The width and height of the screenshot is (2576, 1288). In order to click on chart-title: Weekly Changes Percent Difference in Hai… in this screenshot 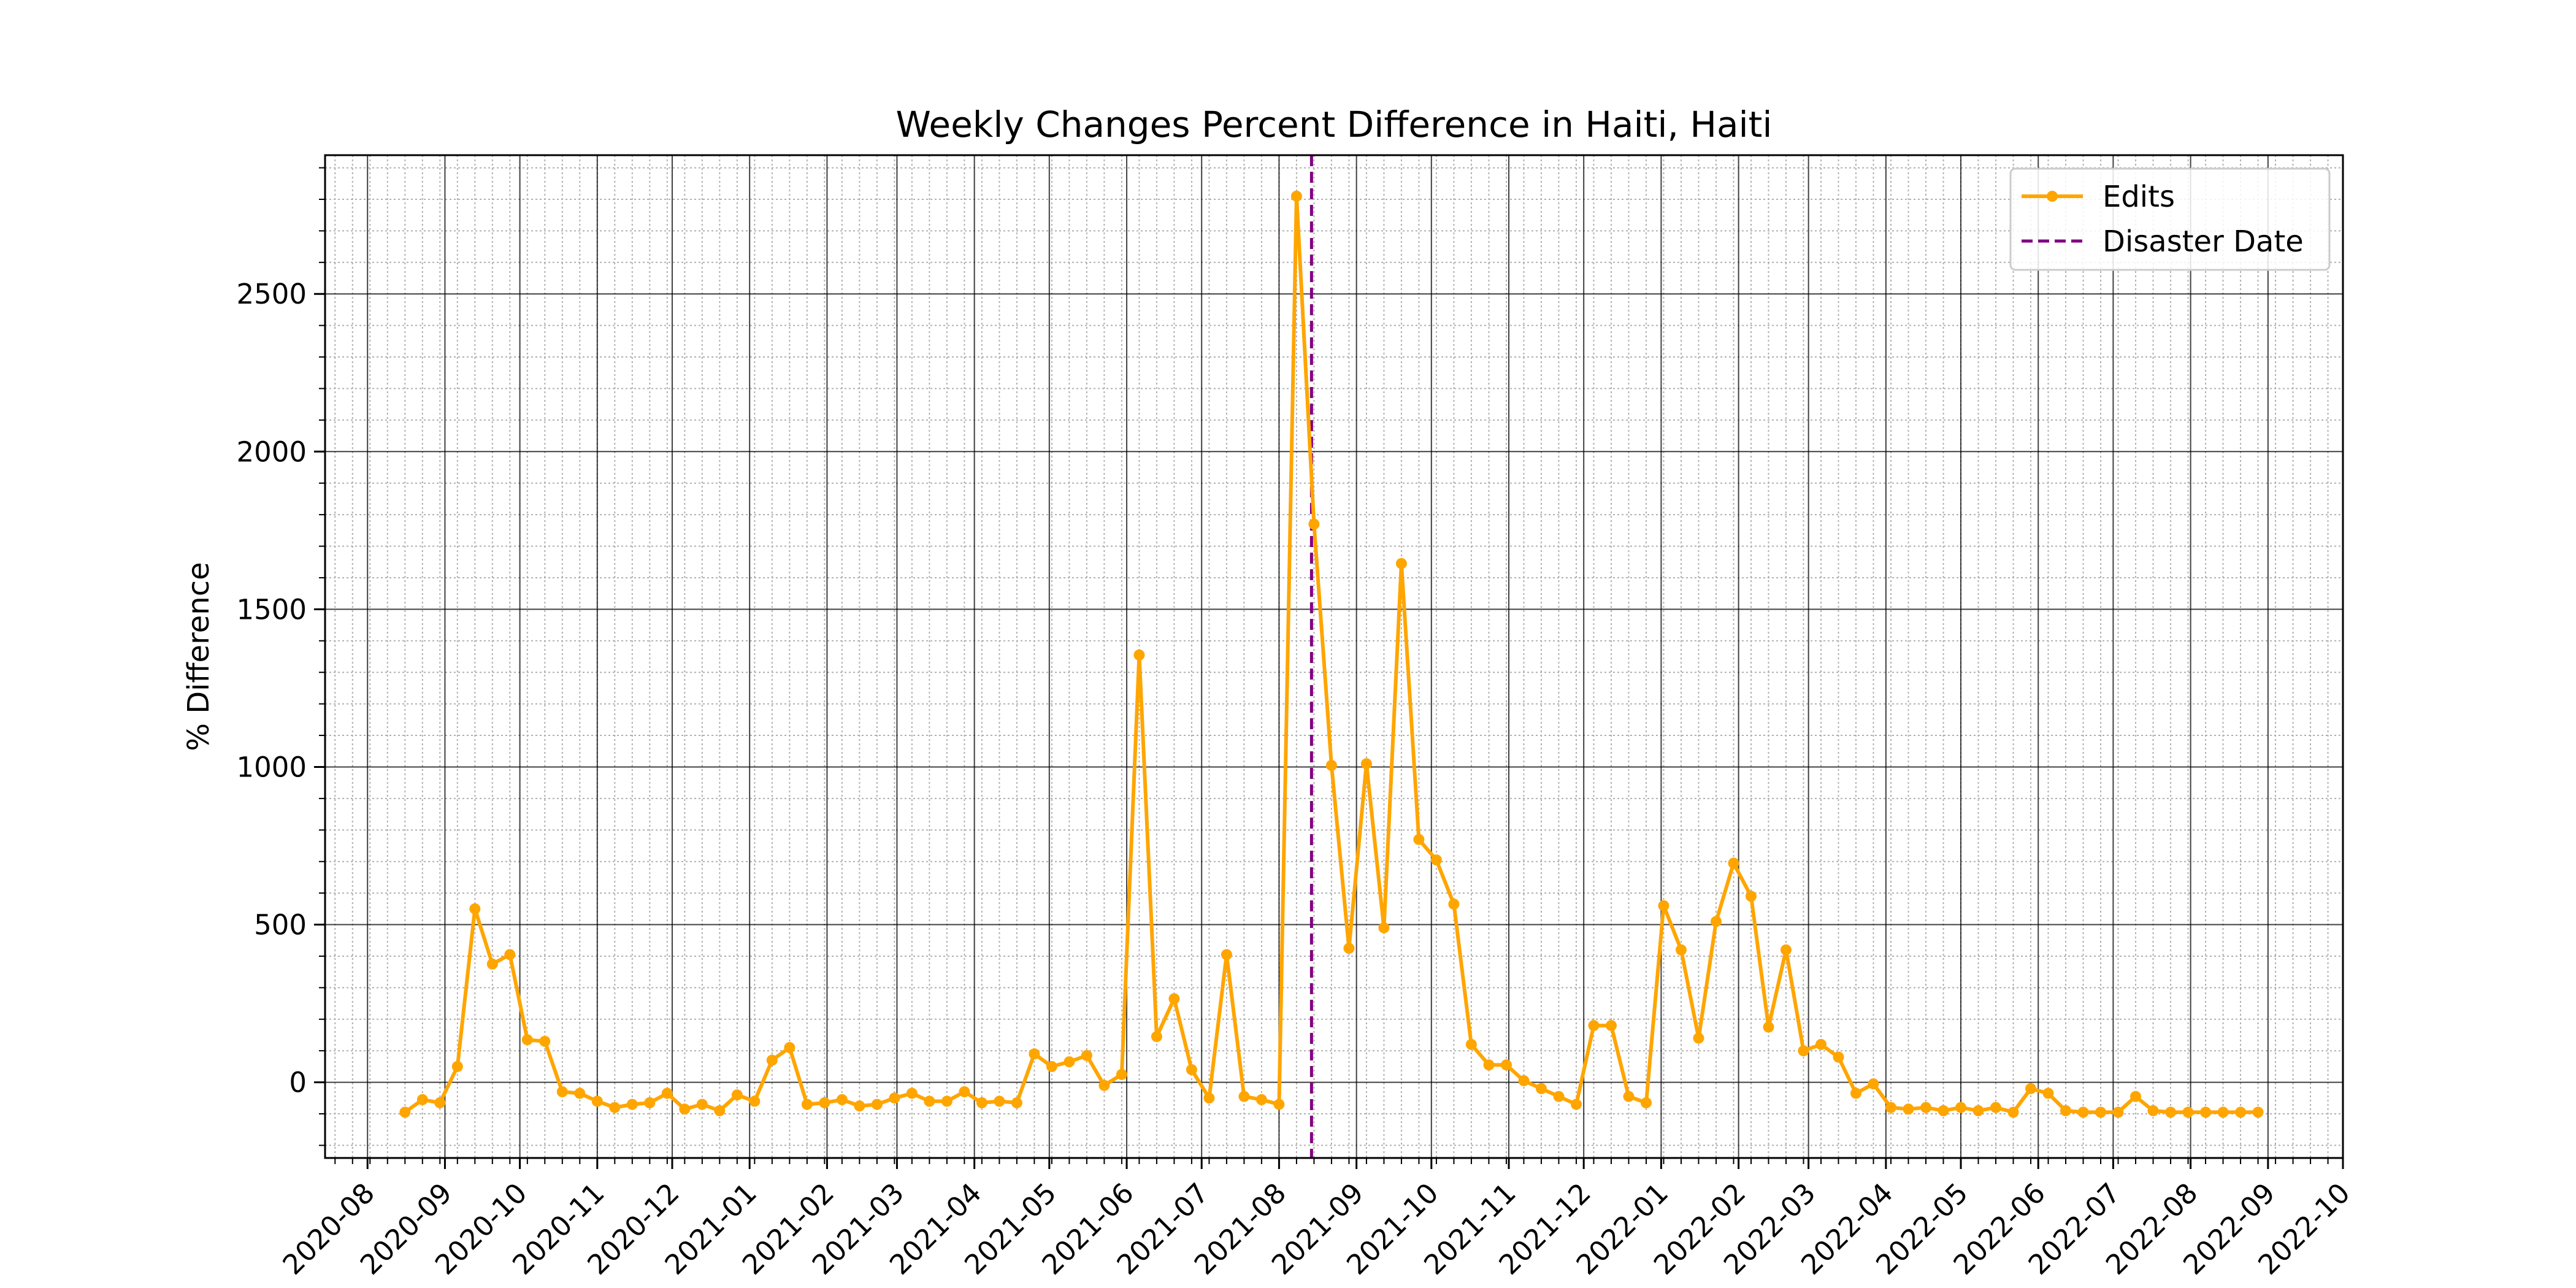, I will do `click(1333, 124)`.